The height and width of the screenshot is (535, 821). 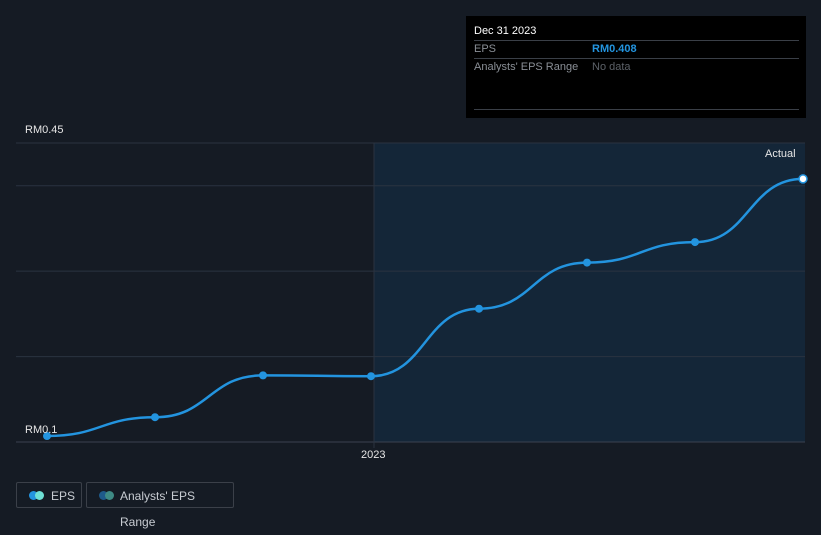 I want to click on y-label-top: RM0.45, so click(x=44, y=130).